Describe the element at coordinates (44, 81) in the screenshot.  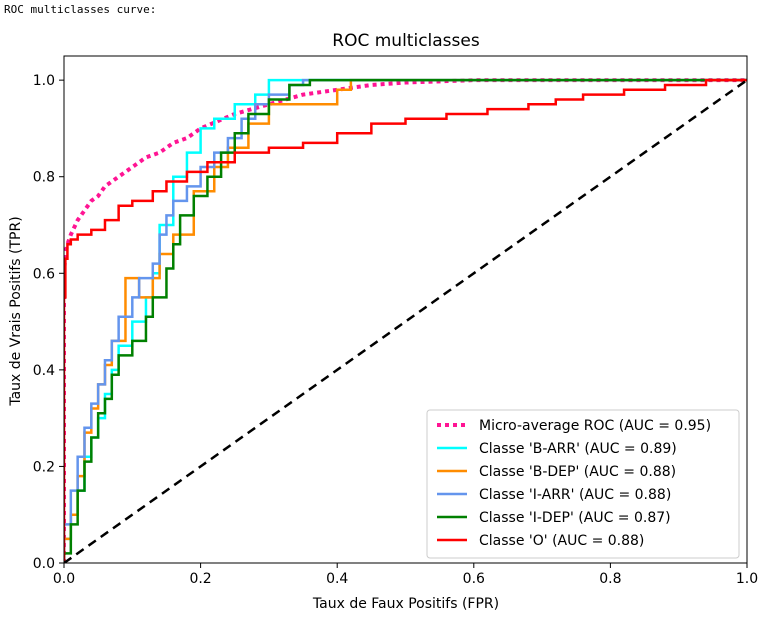
I see `y-tick-label: 1.0` at that location.